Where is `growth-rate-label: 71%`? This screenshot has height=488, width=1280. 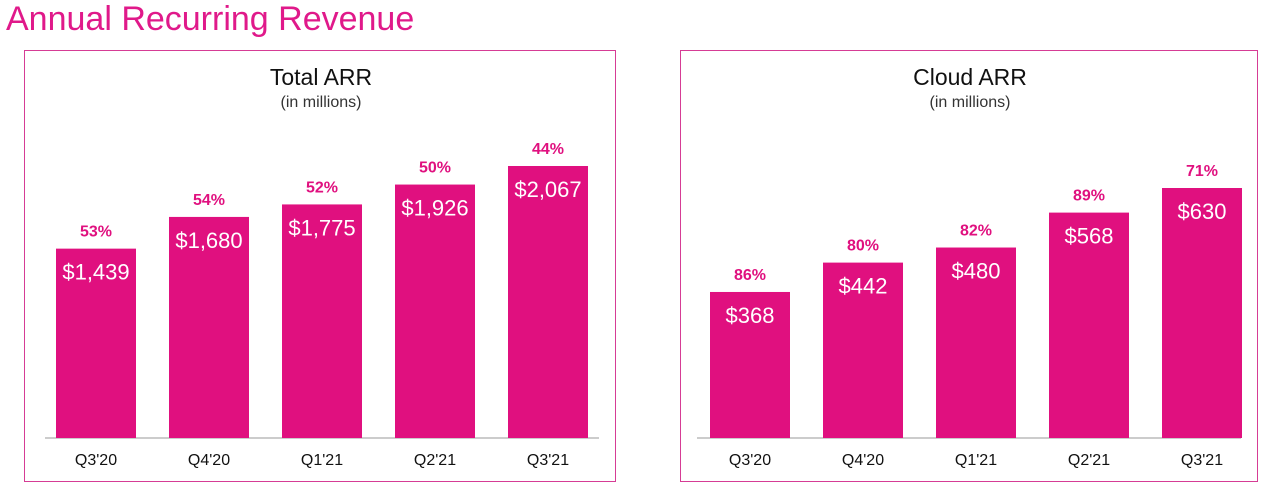 growth-rate-label: 71% is located at coordinates (1202, 171).